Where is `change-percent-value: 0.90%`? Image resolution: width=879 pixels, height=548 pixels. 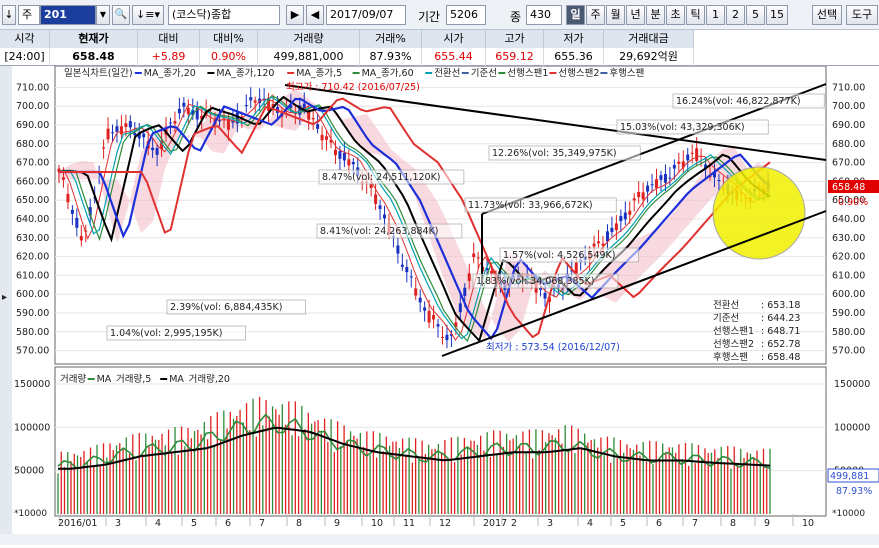
change-percent-value: 0.90% is located at coordinates (853, 202).